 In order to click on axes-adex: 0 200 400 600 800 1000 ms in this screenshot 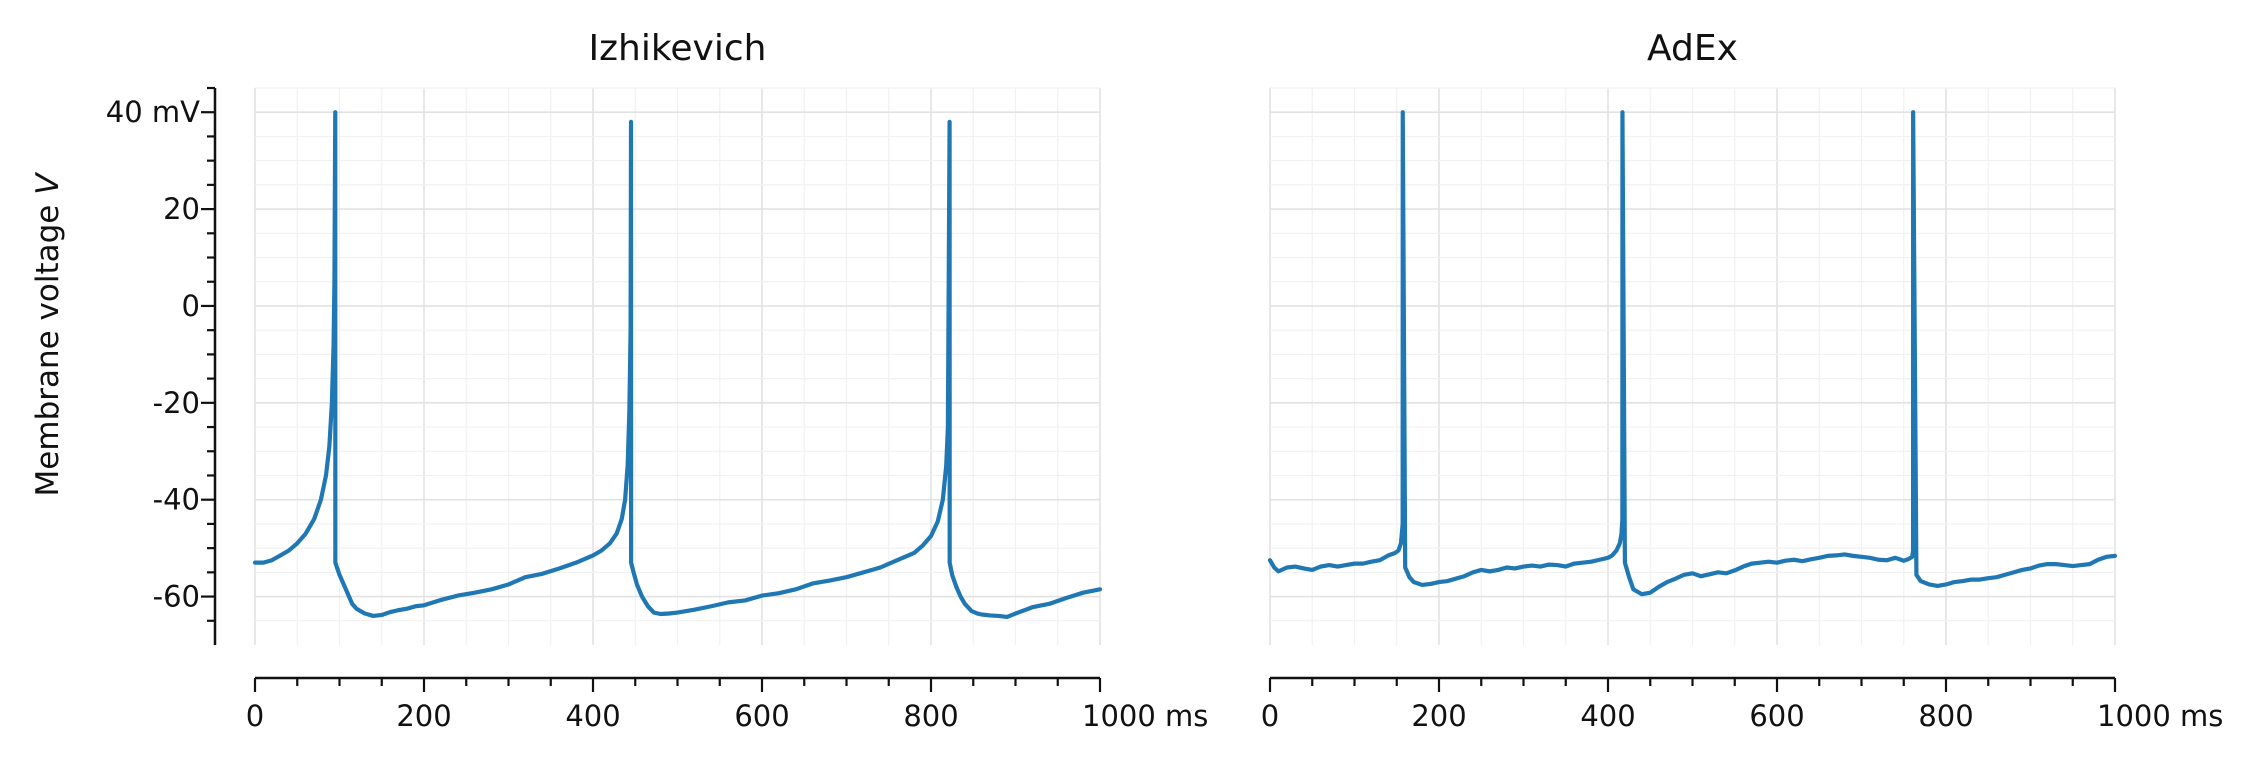, I will do `click(1742, 704)`.